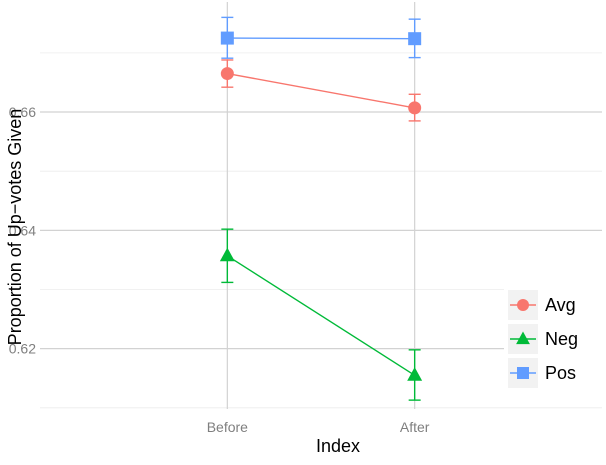 This screenshot has width=606, height=465. I want to click on legend-item-neg: Neg, so click(543, 339).